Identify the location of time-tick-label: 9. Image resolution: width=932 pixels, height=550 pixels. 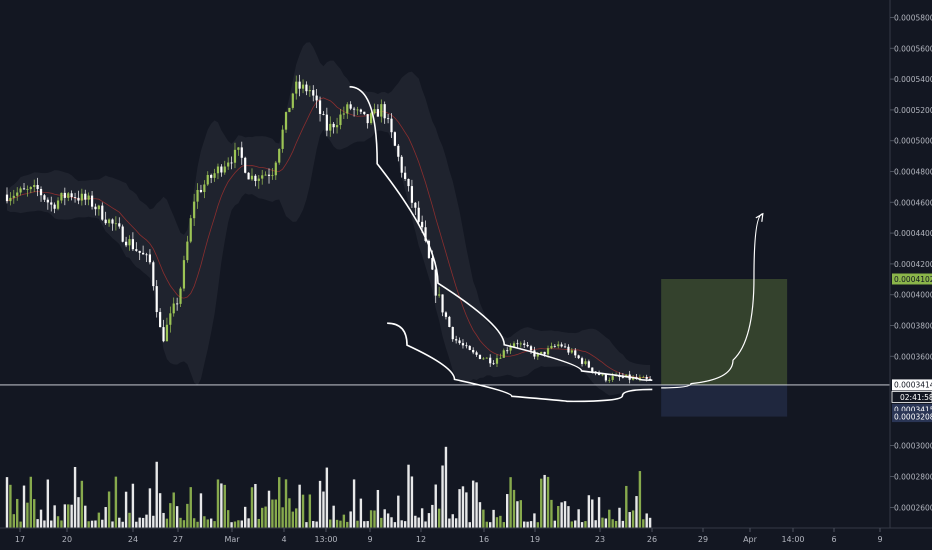
(879, 539).